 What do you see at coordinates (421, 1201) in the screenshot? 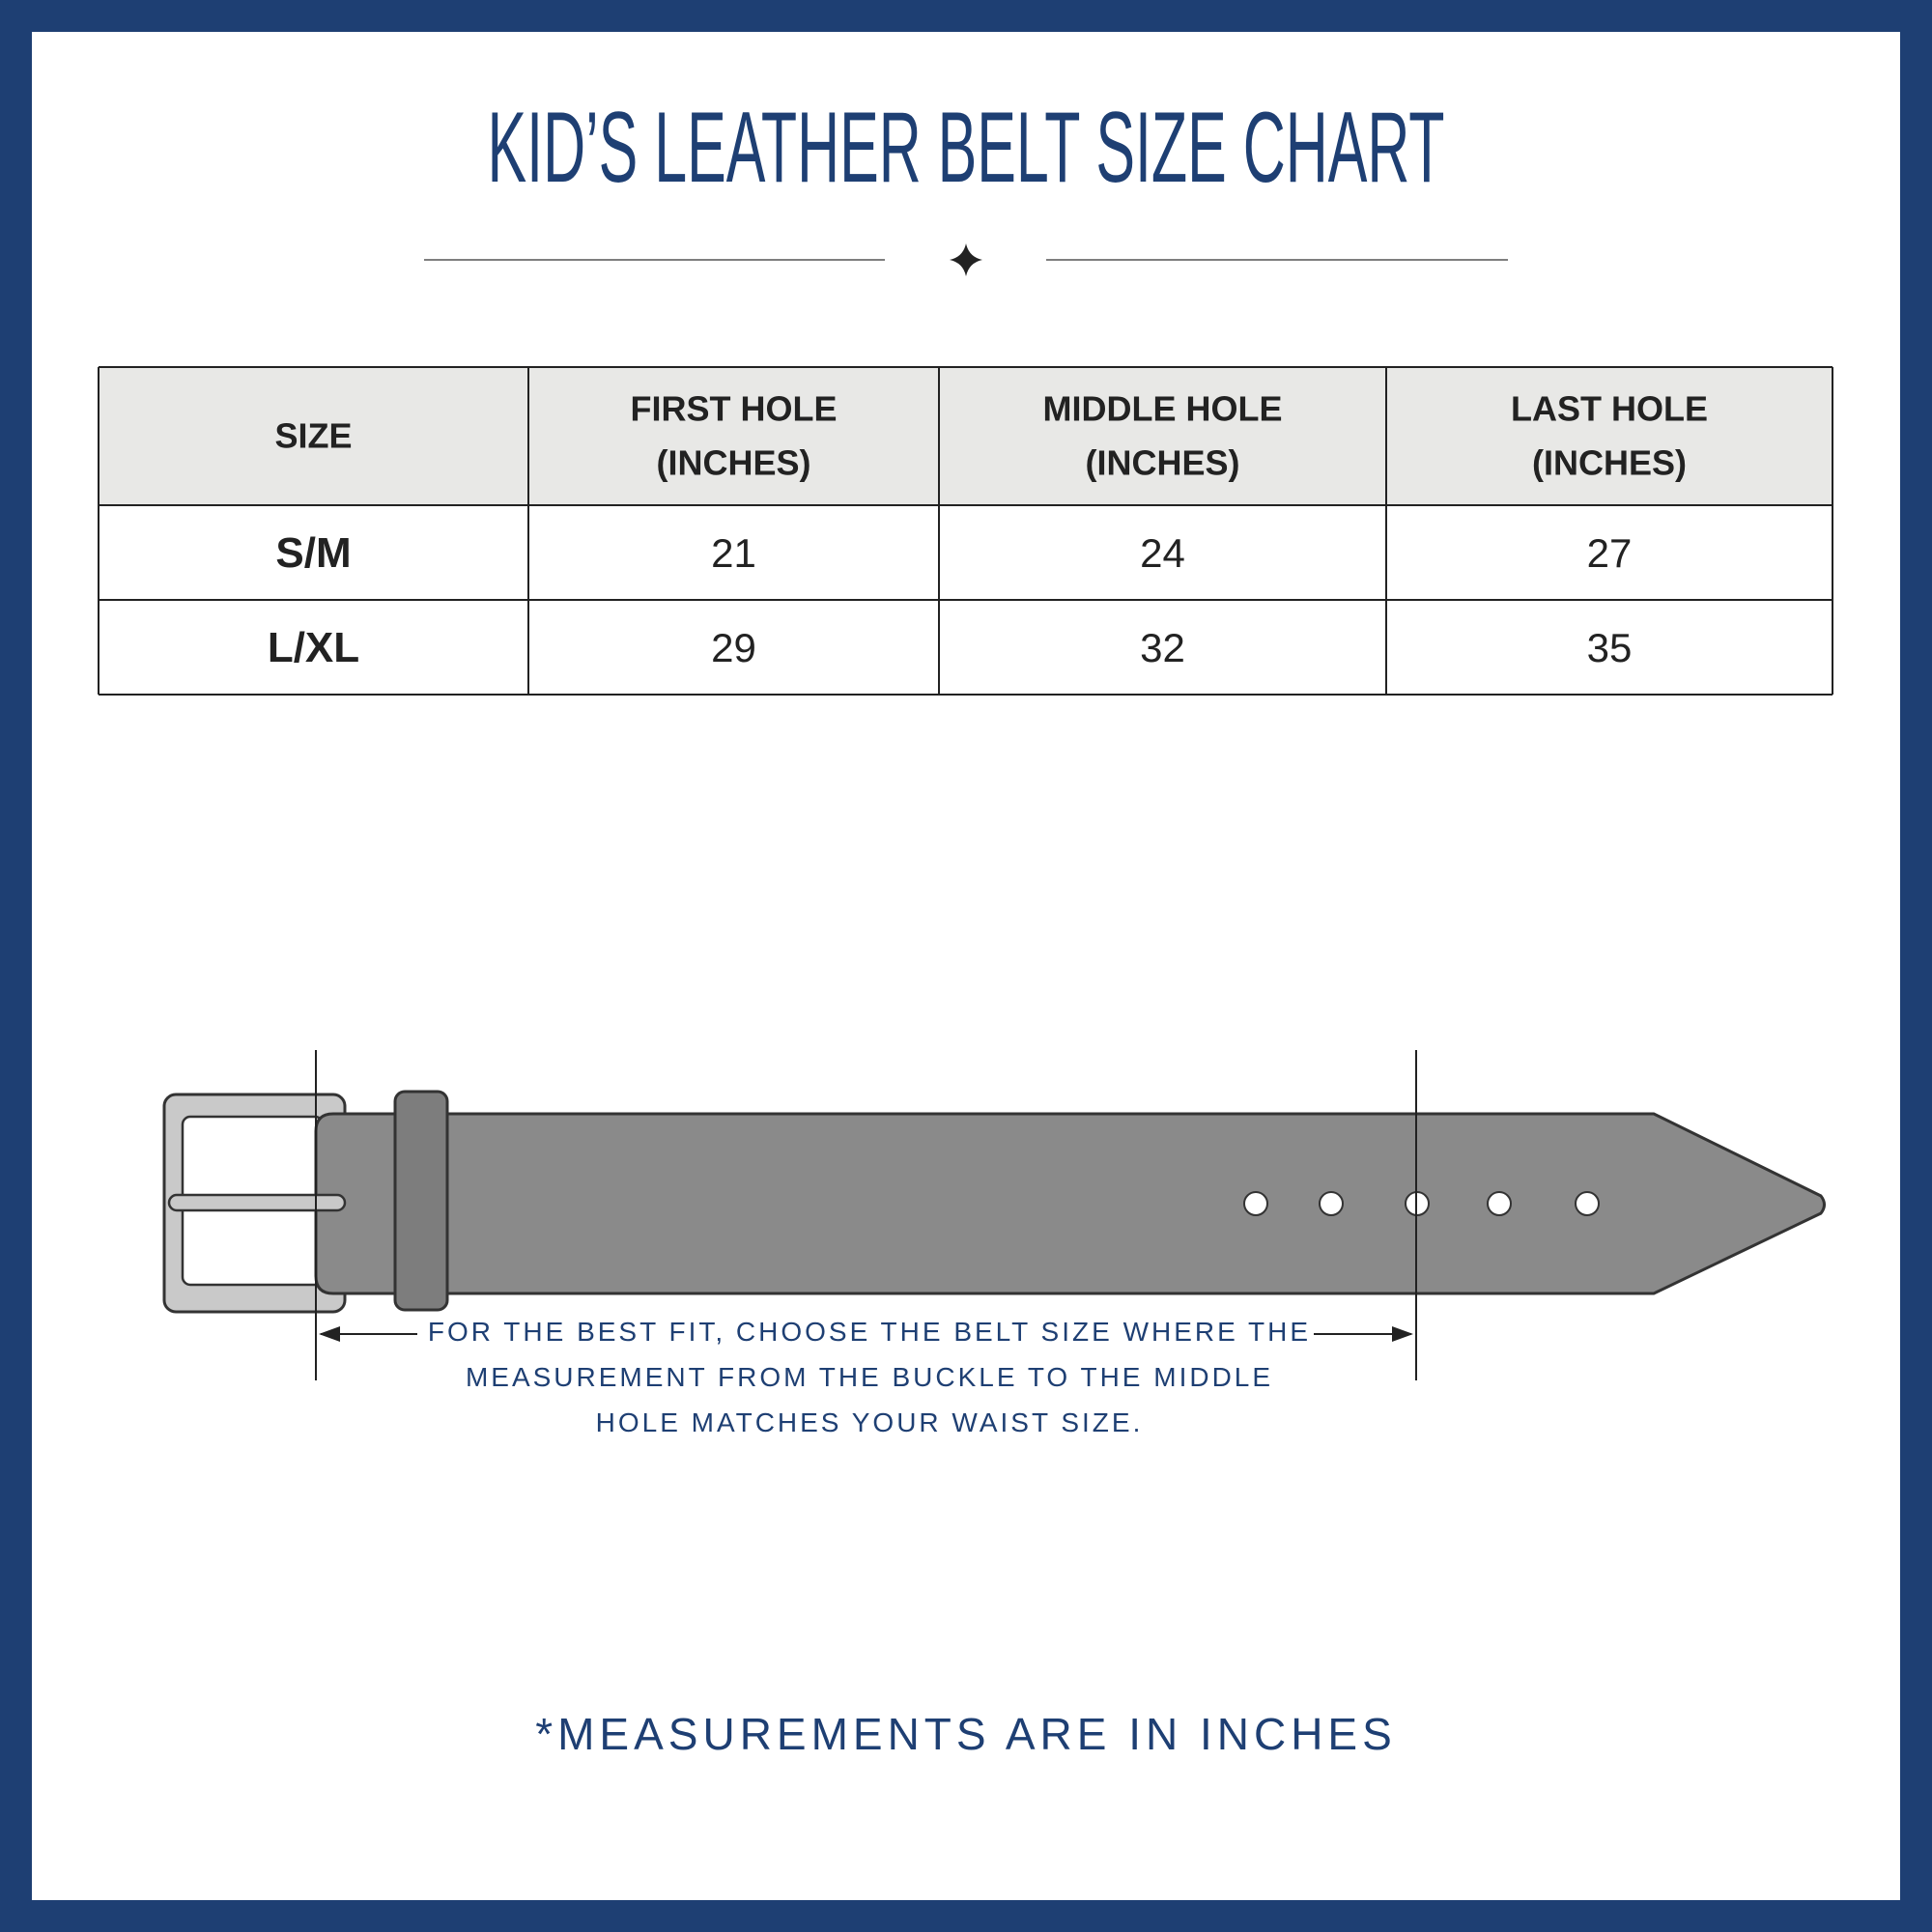
I see `belt-keeper` at bounding box center [421, 1201].